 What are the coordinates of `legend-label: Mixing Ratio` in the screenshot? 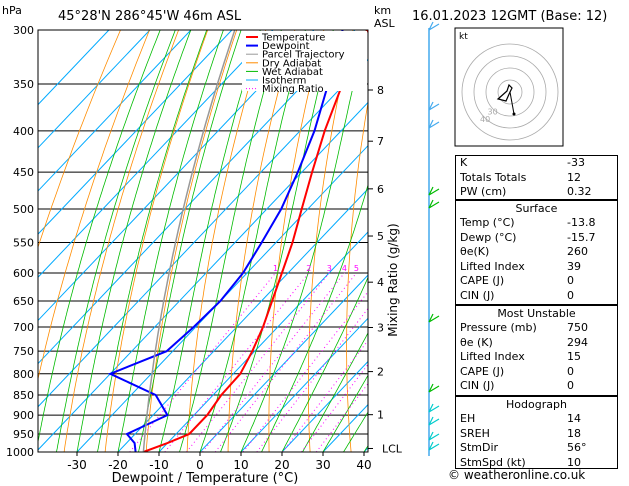 It's located at (293, 89).